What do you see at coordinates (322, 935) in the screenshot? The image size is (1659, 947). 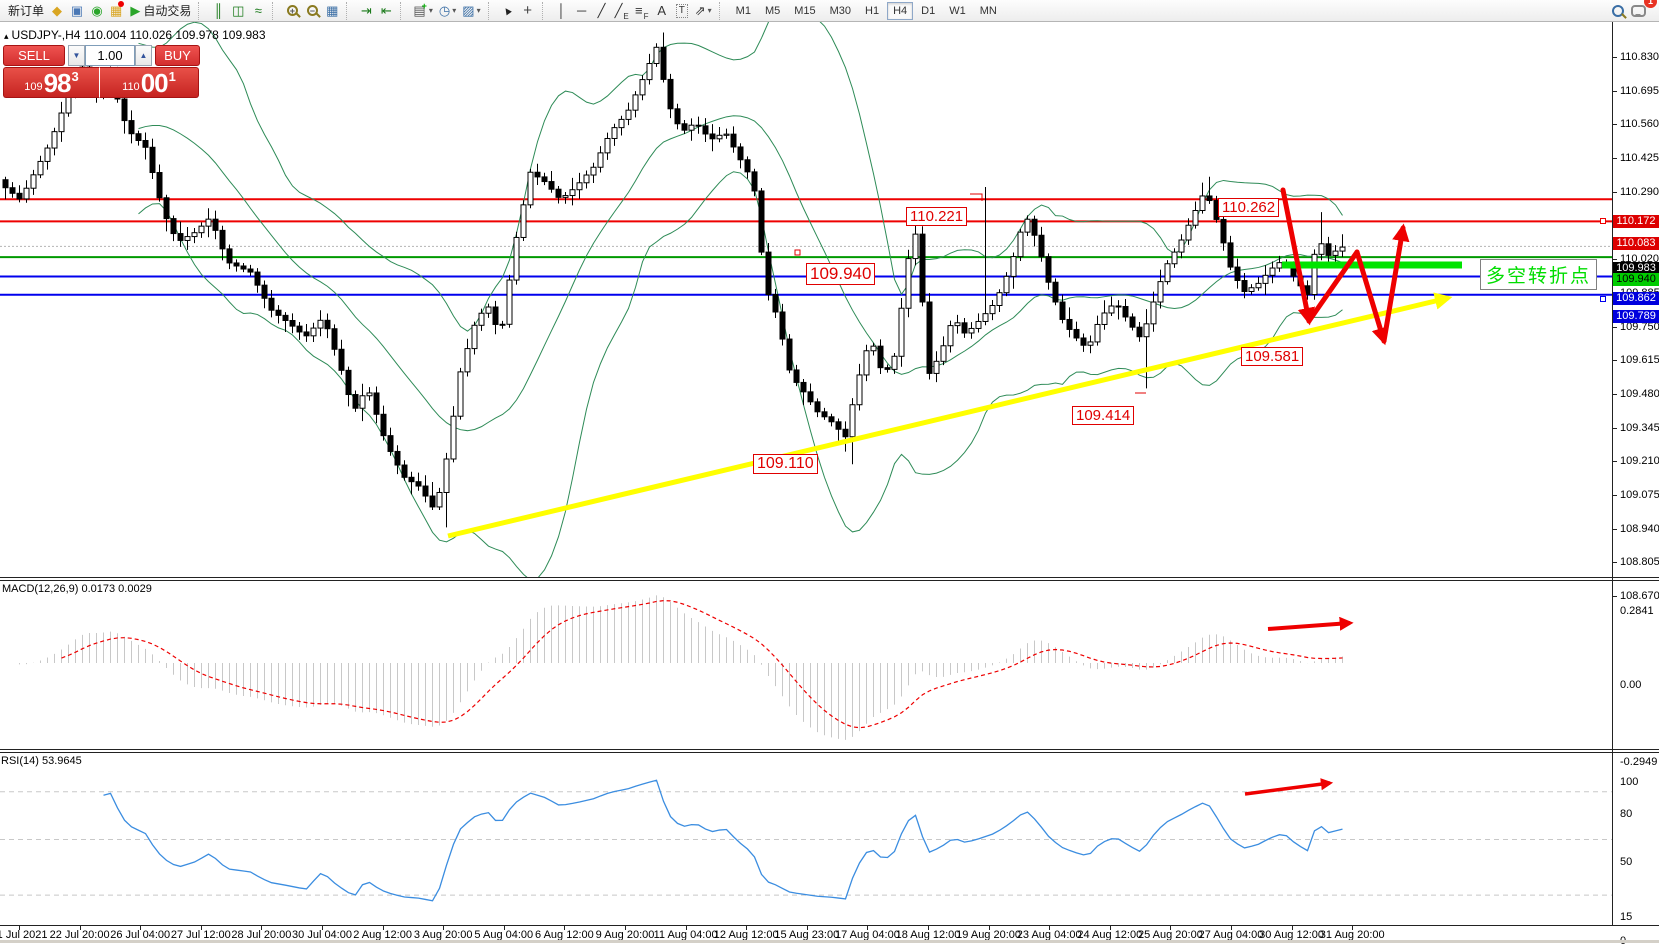 I see `time-tick-label: 30 Jul 04:00` at bounding box center [322, 935].